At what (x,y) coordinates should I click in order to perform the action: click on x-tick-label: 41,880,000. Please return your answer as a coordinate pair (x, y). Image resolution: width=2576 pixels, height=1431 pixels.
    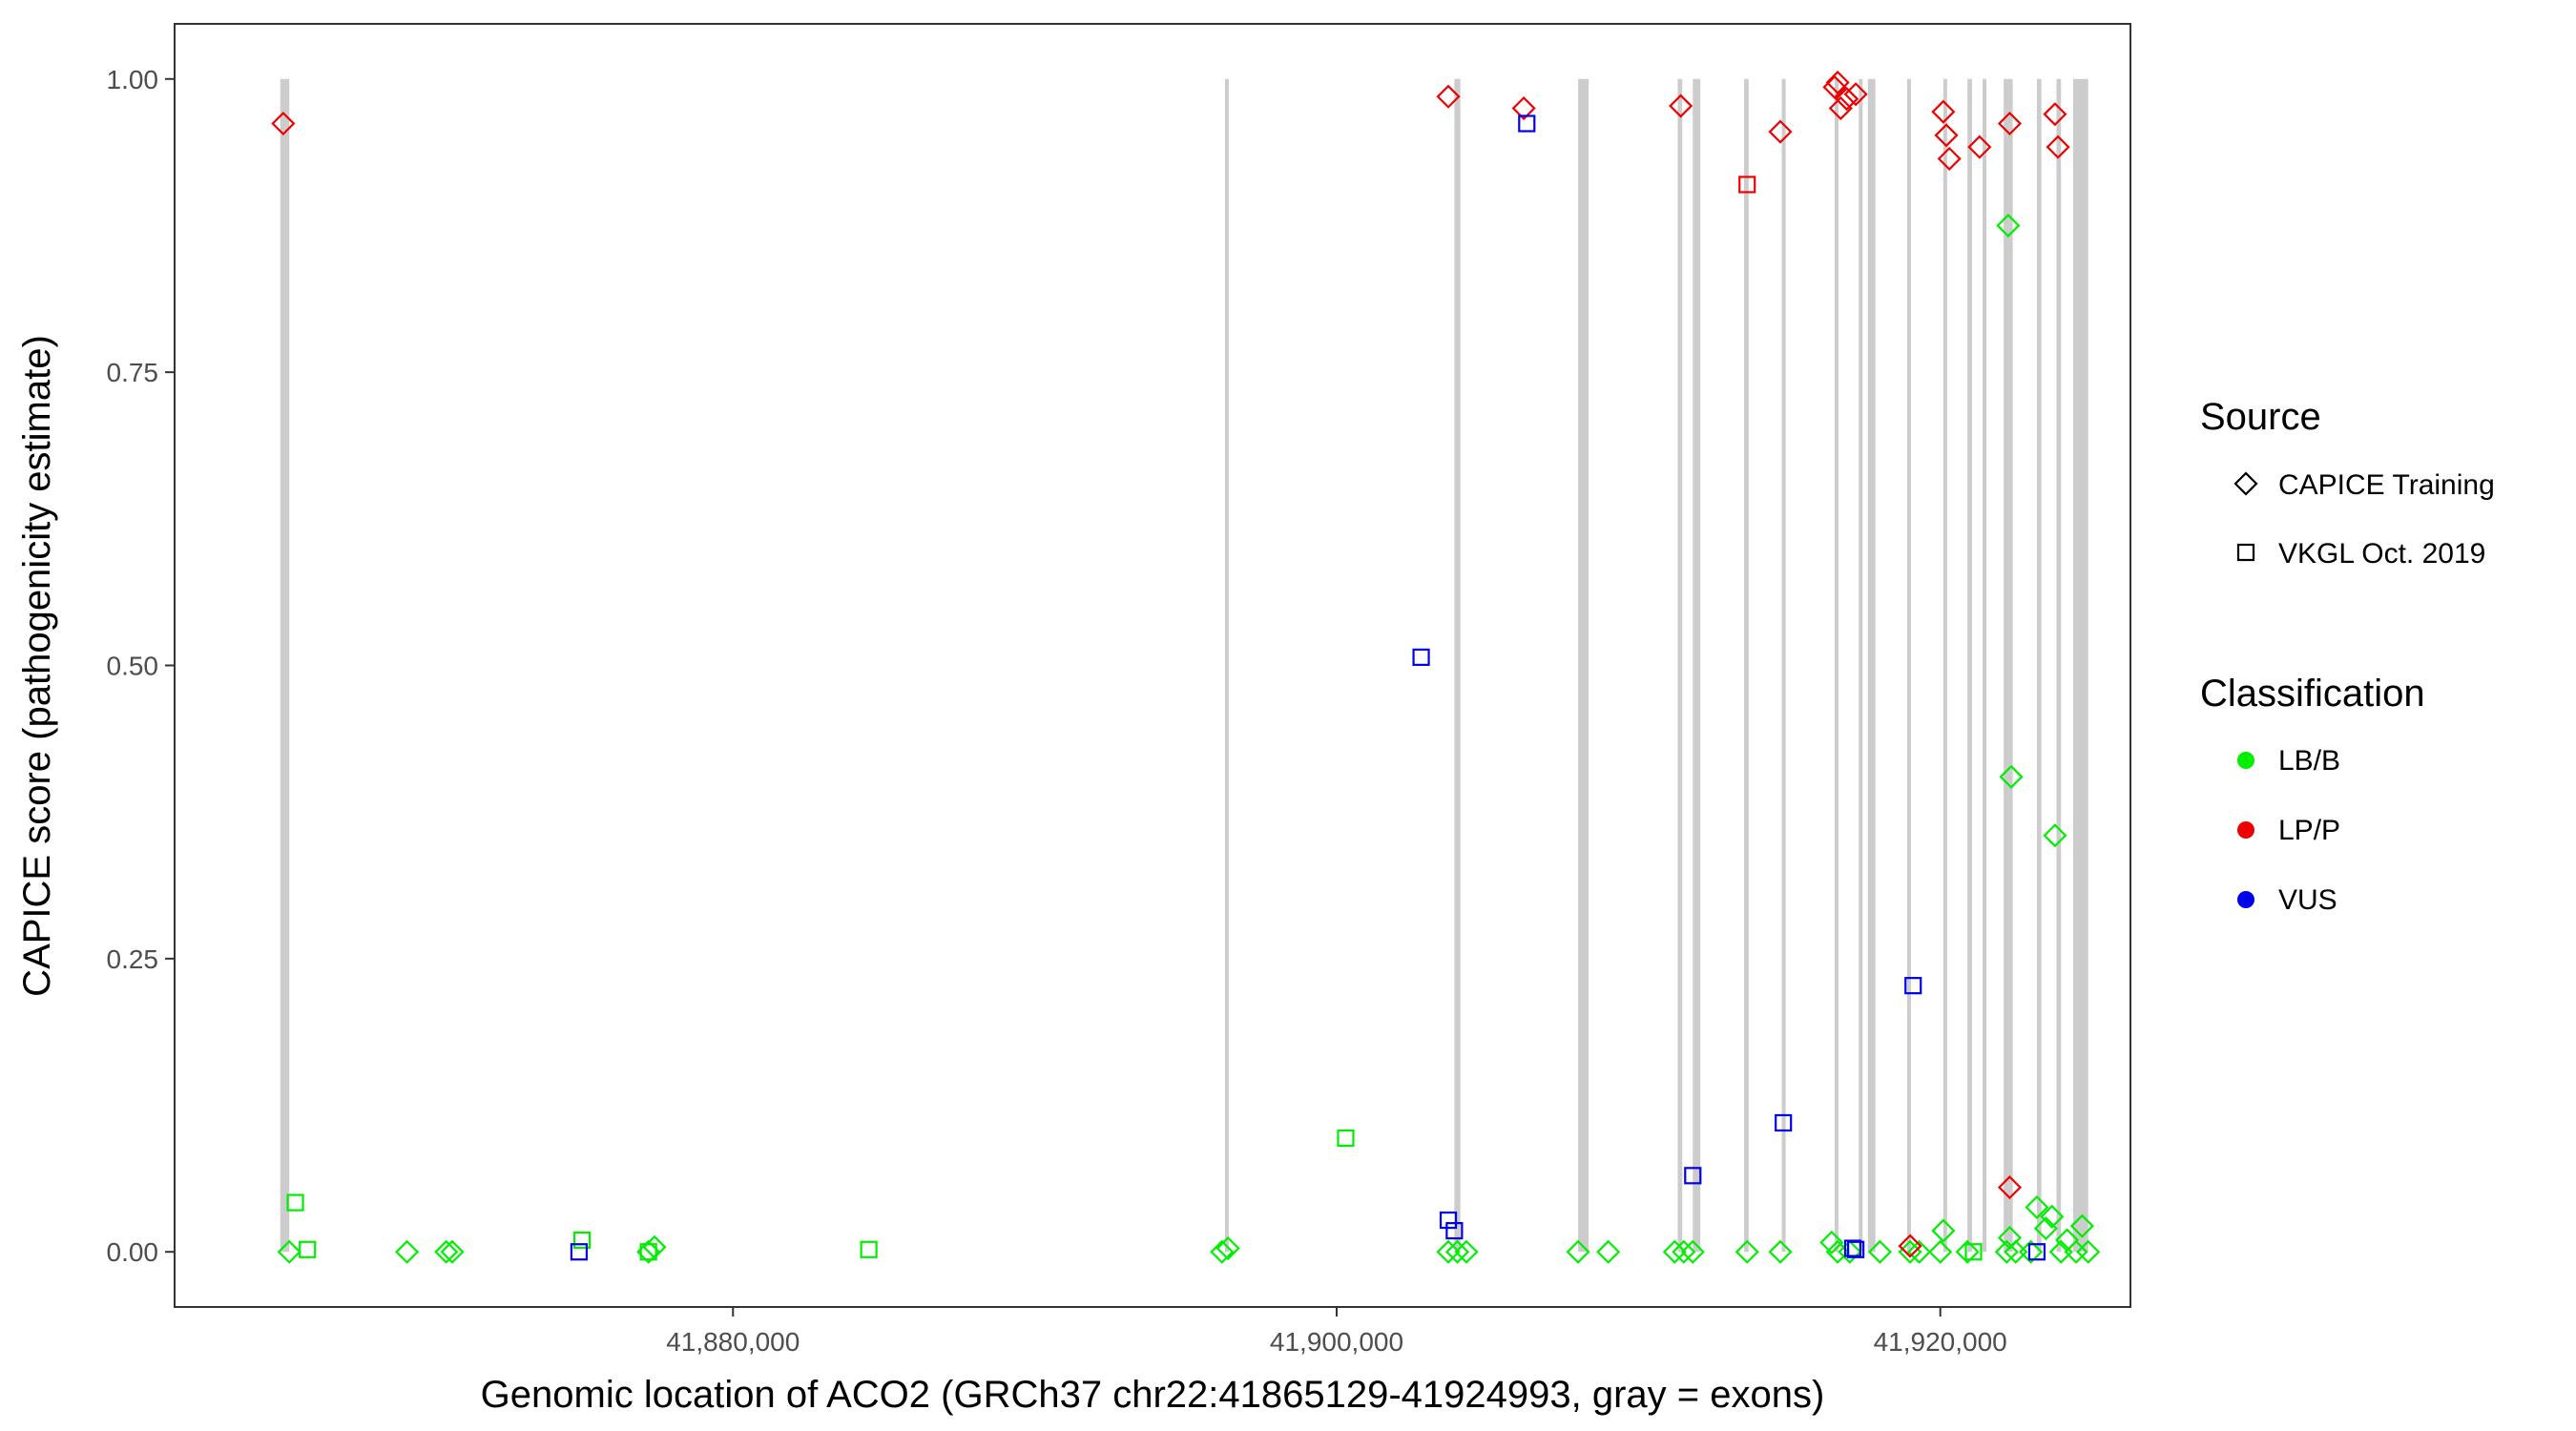
    Looking at the image, I should click on (733, 1342).